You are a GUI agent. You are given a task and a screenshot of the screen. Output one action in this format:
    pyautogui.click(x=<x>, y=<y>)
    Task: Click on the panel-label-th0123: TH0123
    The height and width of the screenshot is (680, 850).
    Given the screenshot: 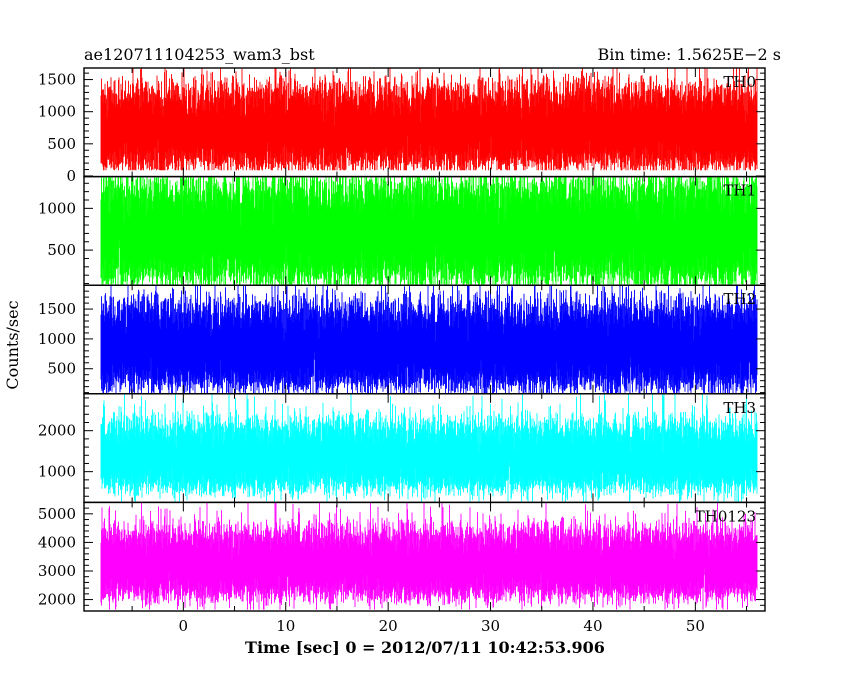 What is the action you would take?
    pyautogui.click(x=725, y=516)
    